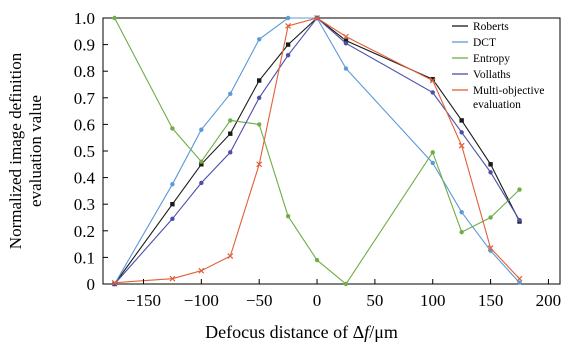 The width and height of the screenshot is (568, 346). What do you see at coordinates (84, 124) in the screenshot?
I see `y-tick-label: 0.6` at bounding box center [84, 124].